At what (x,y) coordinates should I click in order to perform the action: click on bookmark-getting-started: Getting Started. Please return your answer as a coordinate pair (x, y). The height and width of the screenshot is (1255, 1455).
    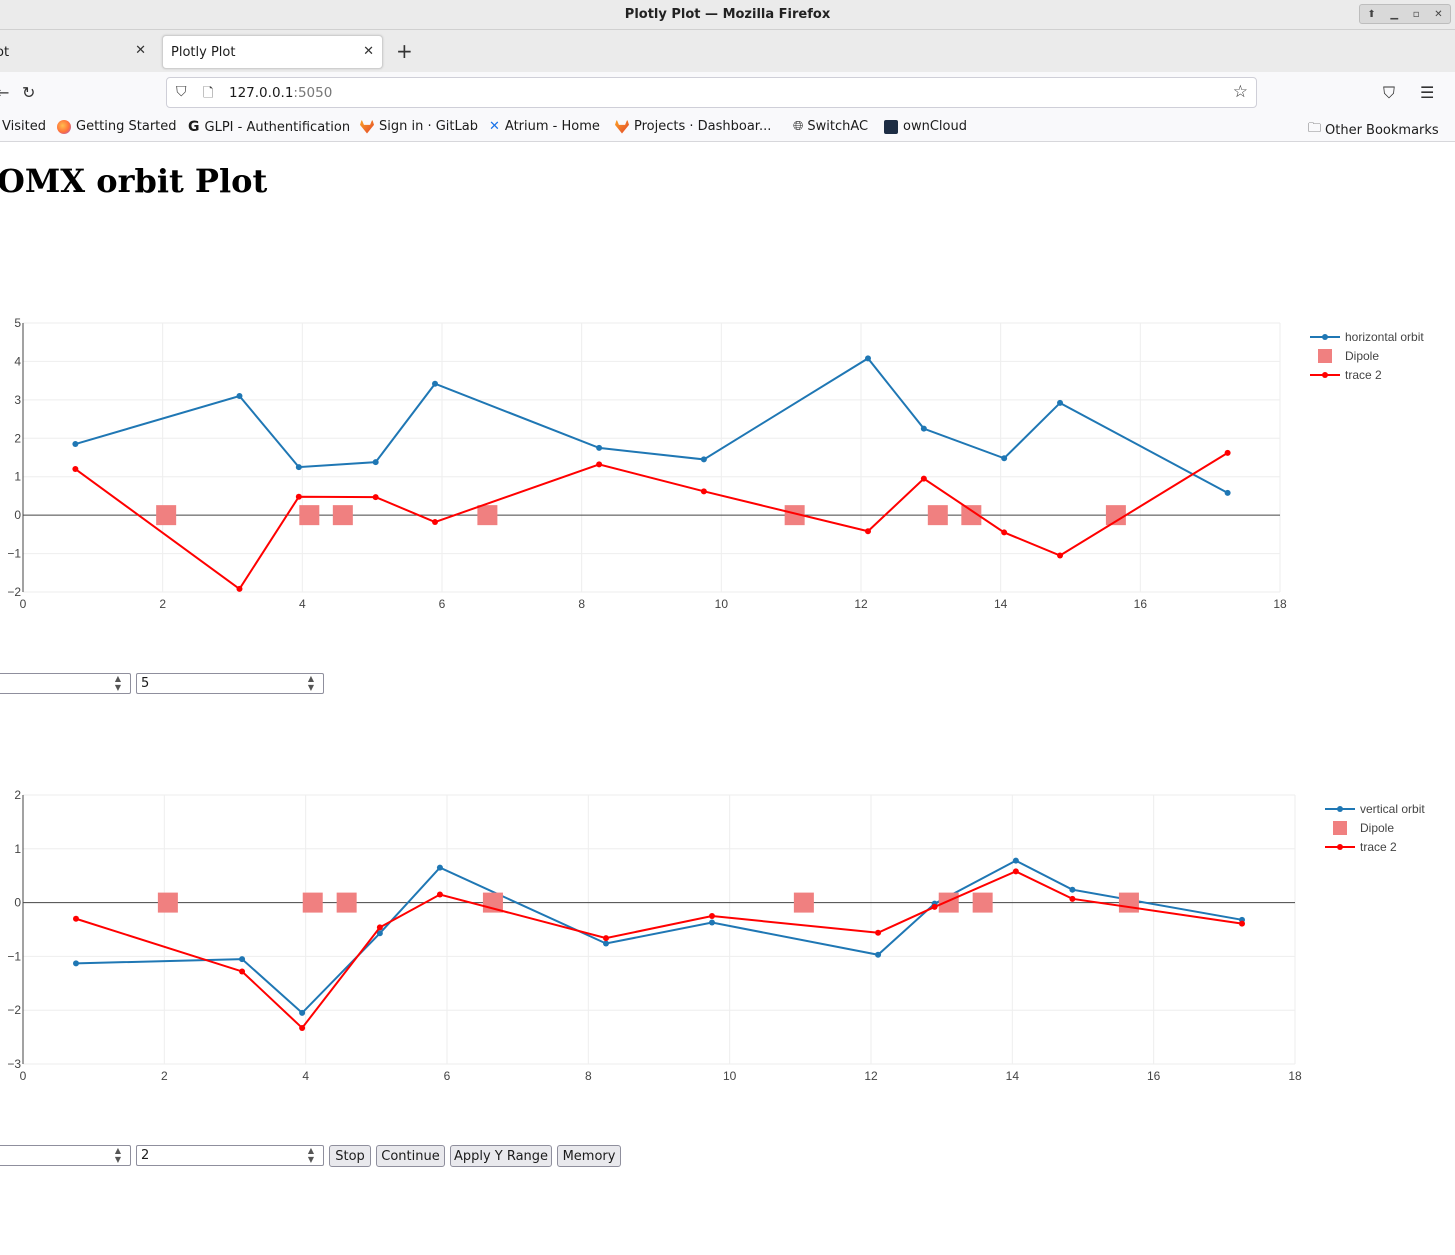
    Looking at the image, I should click on (117, 126).